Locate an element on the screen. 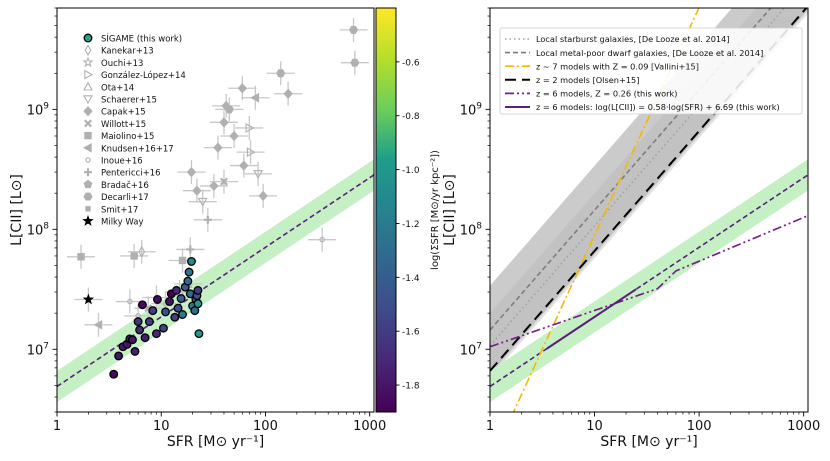 The image size is (830, 461). colorbar-tick-label: -1.8 is located at coordinates (411, 387).